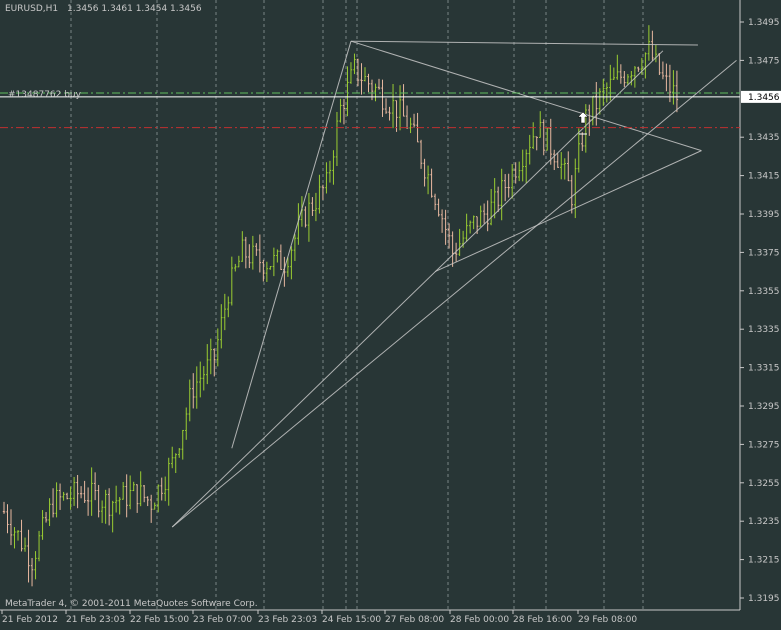 The width and height of the screenshot is (781, 630). Describe the element at coordinates (764, 369) in the screenshot. I see `price-tick-label: 1.3315` at that location.